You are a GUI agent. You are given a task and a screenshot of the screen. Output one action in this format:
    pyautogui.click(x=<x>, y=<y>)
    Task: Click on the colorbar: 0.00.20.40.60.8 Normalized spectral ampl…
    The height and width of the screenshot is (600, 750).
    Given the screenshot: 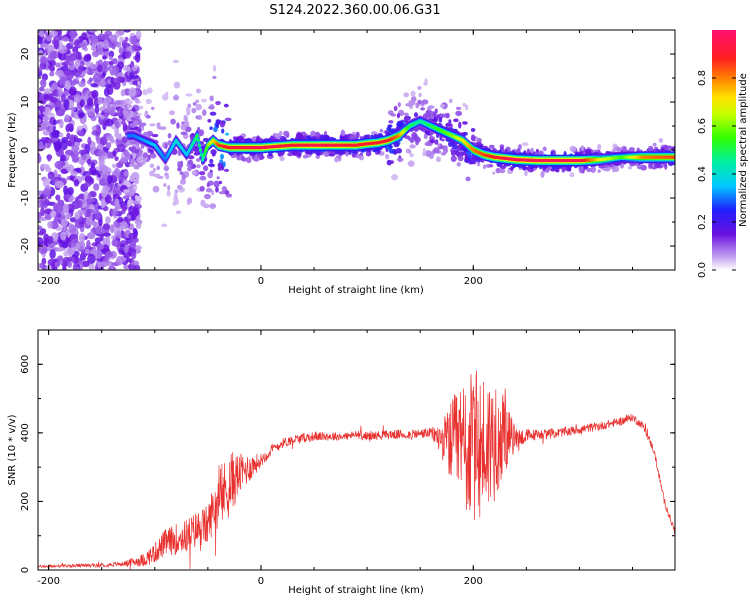 What is the action you would take?
    pyautogui.click(x=723, y=154)
    